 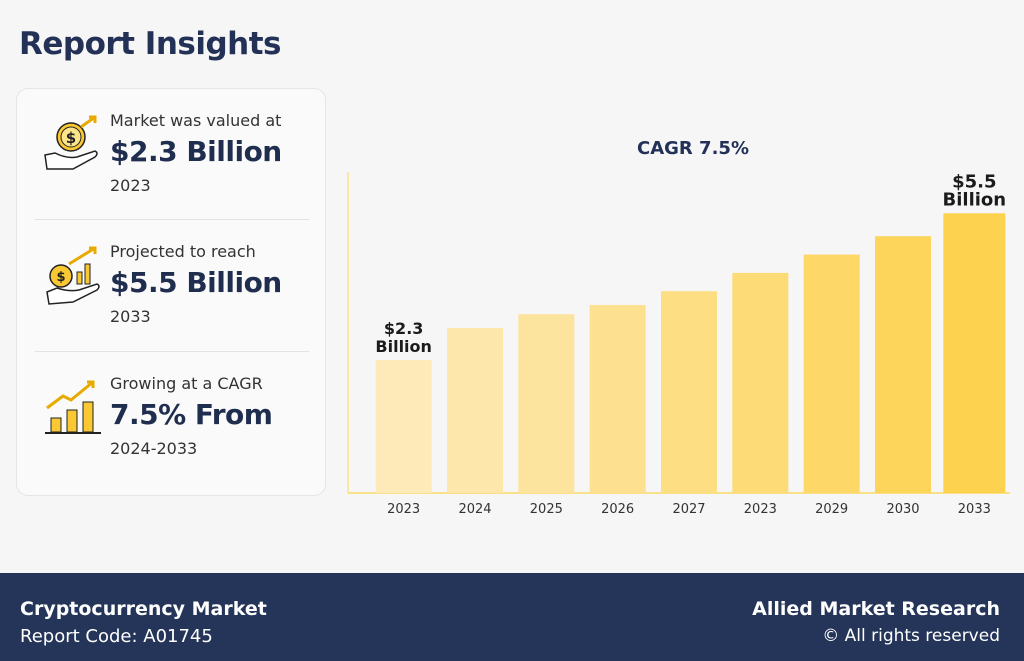 I want to click on x-tick-label: 2029, so click(x=831, y=509).